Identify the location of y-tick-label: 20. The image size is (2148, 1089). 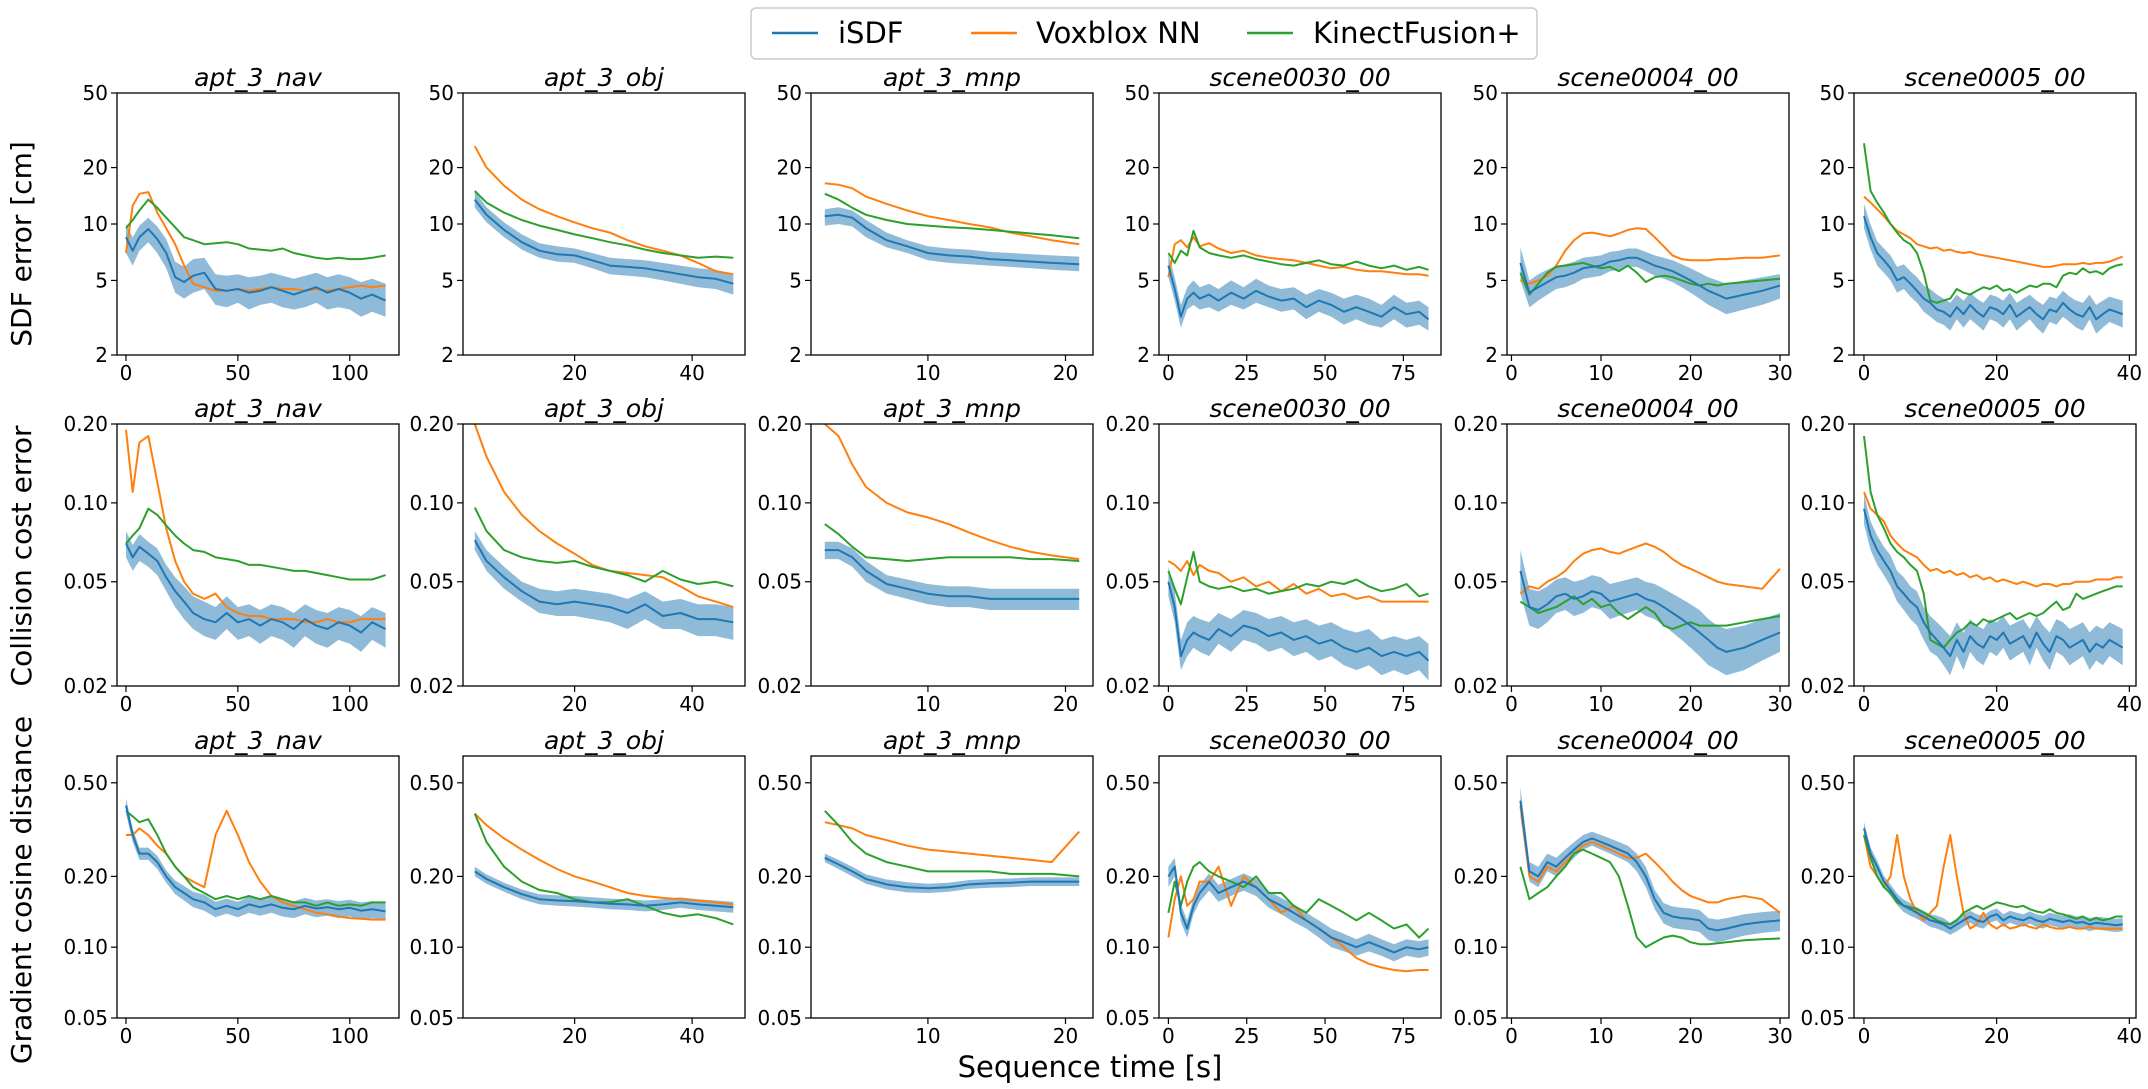
(1137, 168).